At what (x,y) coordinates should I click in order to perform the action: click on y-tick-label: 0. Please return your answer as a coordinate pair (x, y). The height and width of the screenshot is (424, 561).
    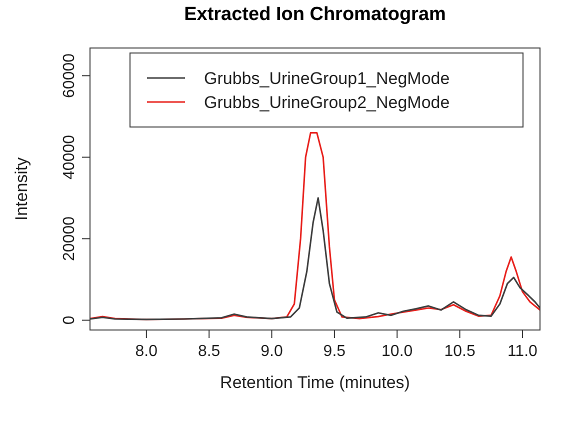
    Looking at the image, I should click on (69, 320).